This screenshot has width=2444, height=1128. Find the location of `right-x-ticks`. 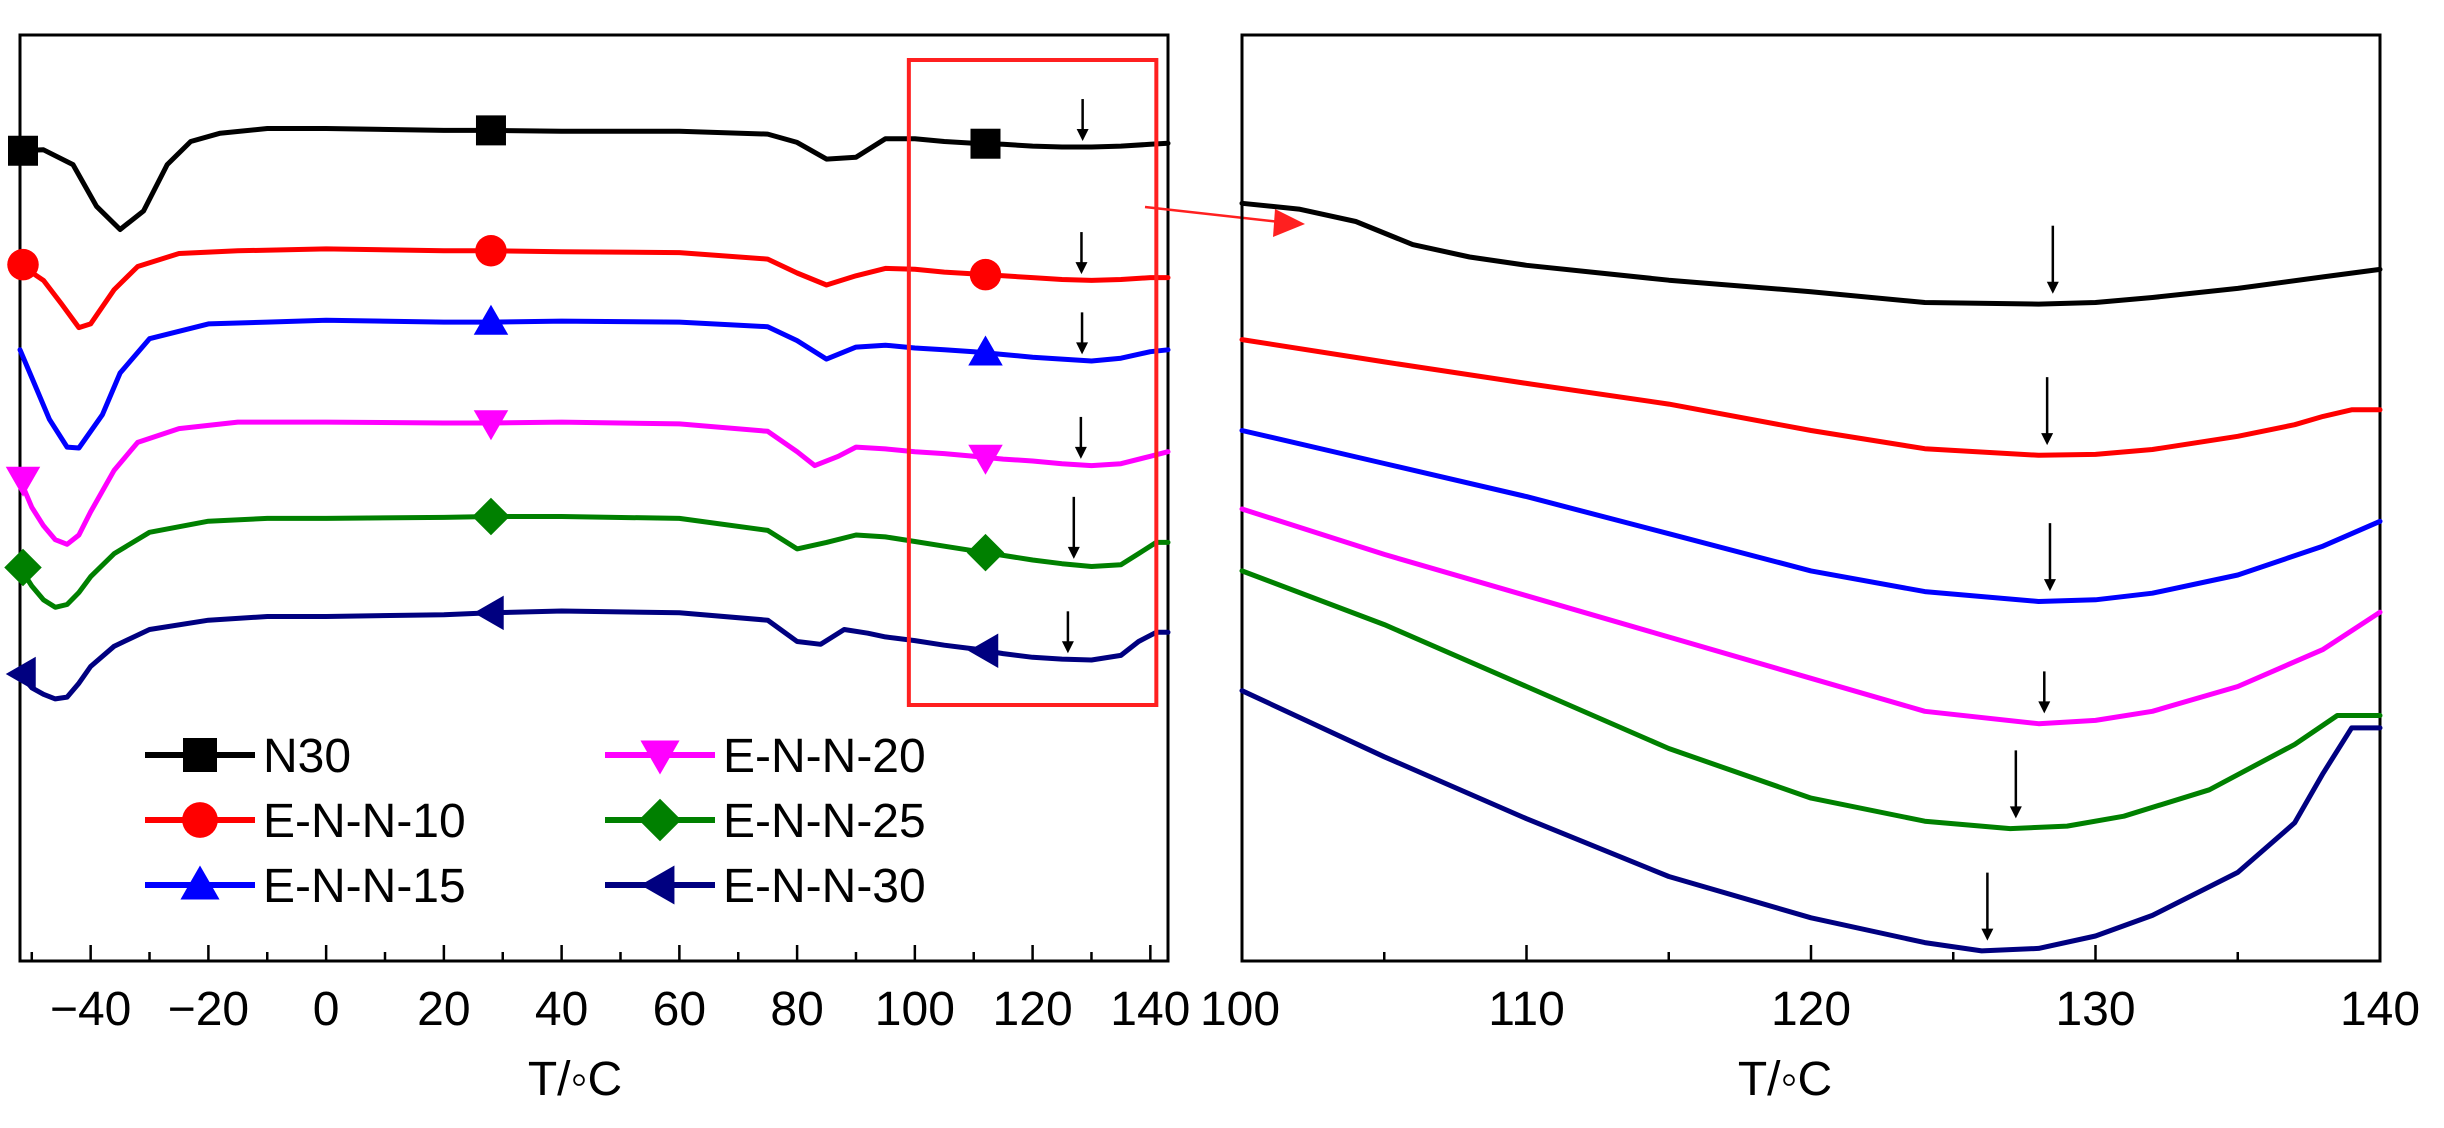

right-x-ticks is located at coordinates (1811, 953).